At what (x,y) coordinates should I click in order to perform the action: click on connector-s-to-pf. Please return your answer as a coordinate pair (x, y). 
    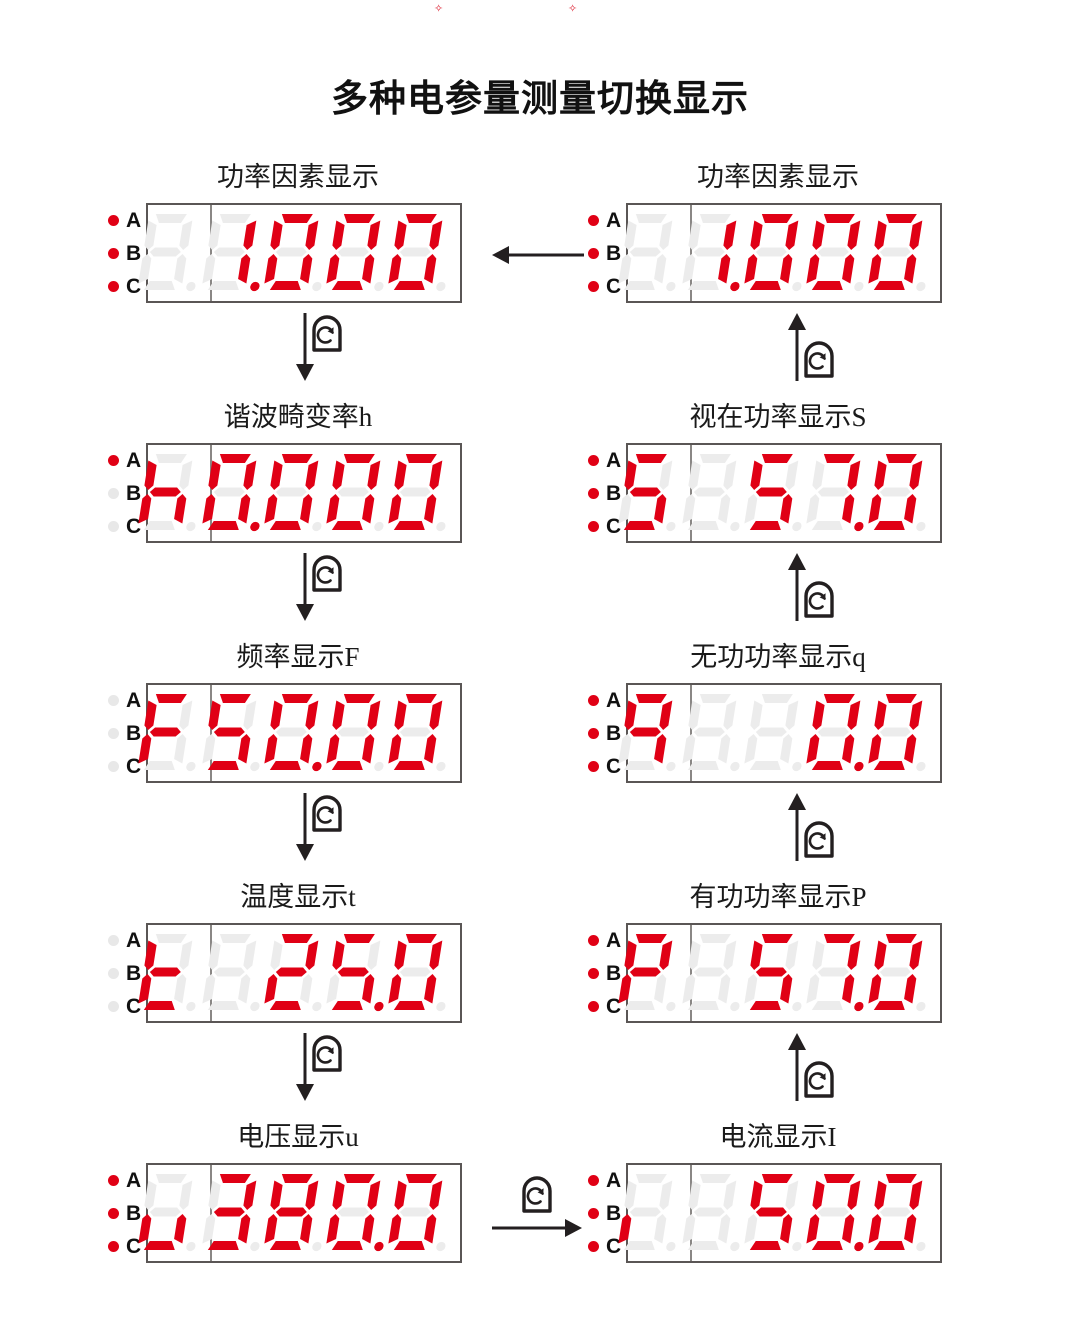
    Looking at the image, I should click on (797, 349).